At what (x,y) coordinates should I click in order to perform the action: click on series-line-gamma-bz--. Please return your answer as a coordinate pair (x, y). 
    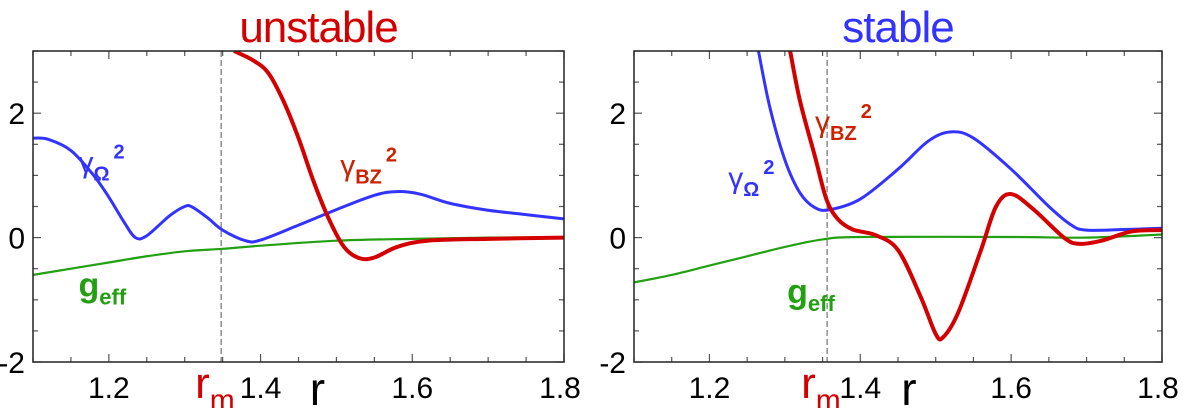
    Looking at the image, I should click on (398, 156).